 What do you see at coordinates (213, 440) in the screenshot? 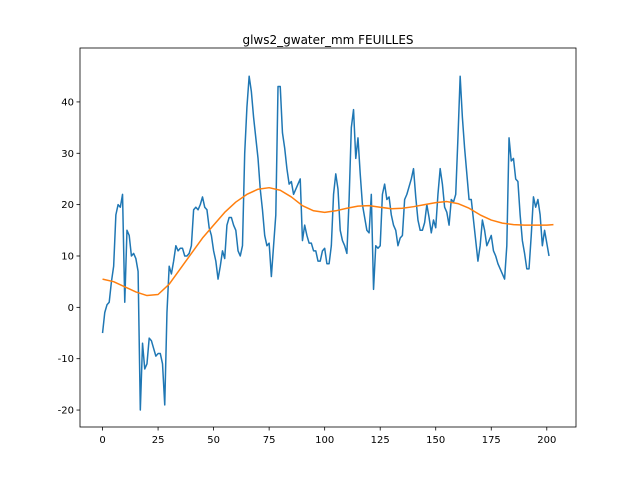
I see `x-tick-label: 50` at bounding box center [213, 440].